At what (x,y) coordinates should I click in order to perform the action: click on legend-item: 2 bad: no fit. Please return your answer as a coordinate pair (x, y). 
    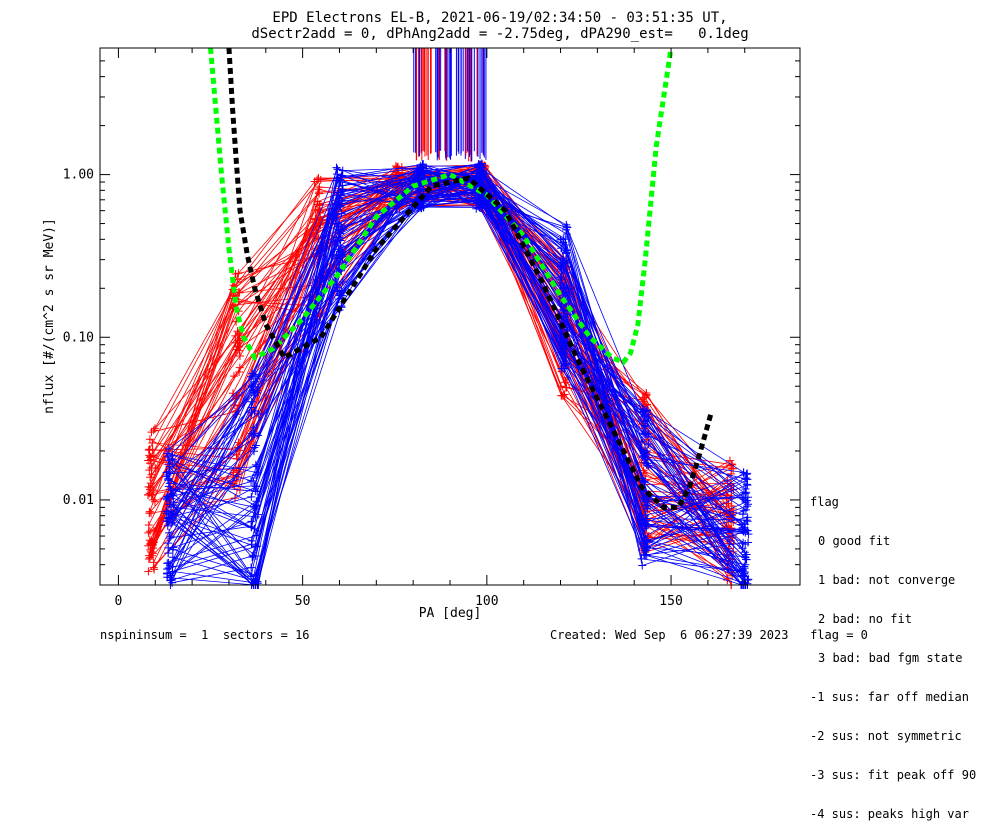
    Looking at the image, I should click on (865, 619).